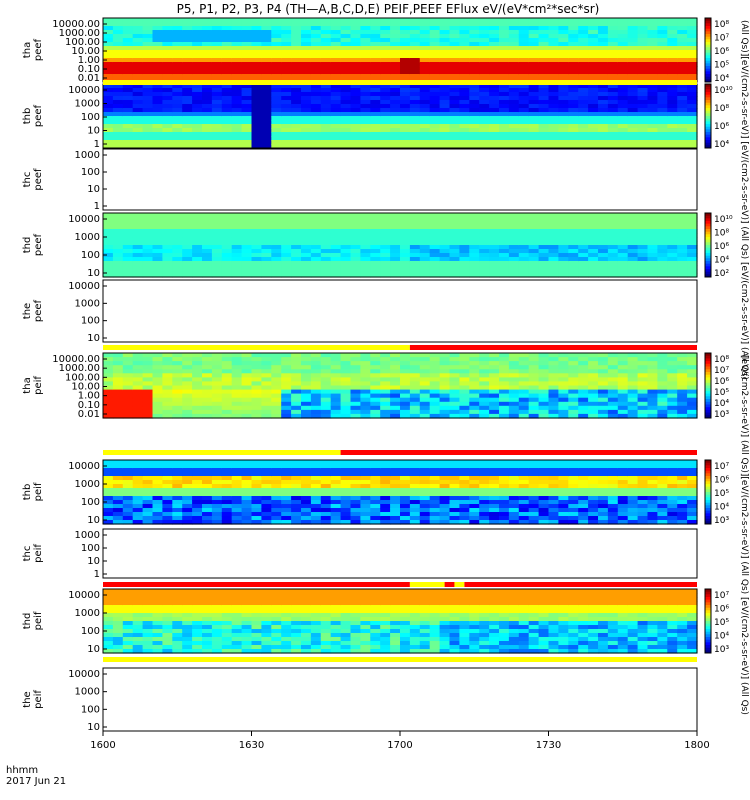 The width and height of the screenshot is (750, 800). What do you see at coordinates (400, 245) in the screenshot?
I see `panel-frame` at bounding box center [400, 245].